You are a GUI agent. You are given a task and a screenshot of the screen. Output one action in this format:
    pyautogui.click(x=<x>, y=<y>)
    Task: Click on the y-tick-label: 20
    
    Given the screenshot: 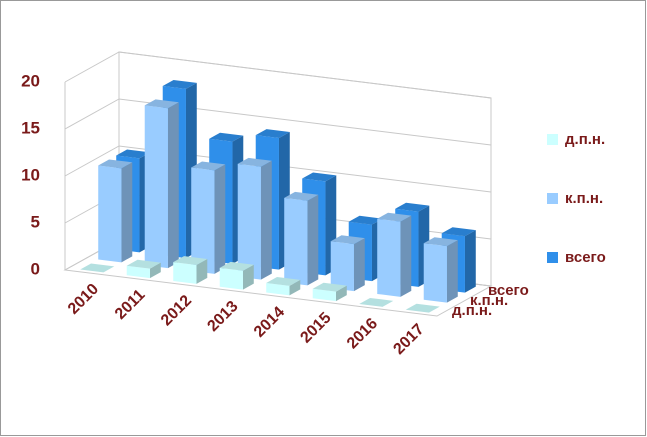 What is the action you would take?
    pyautogui.click(x=30, y=80)
    